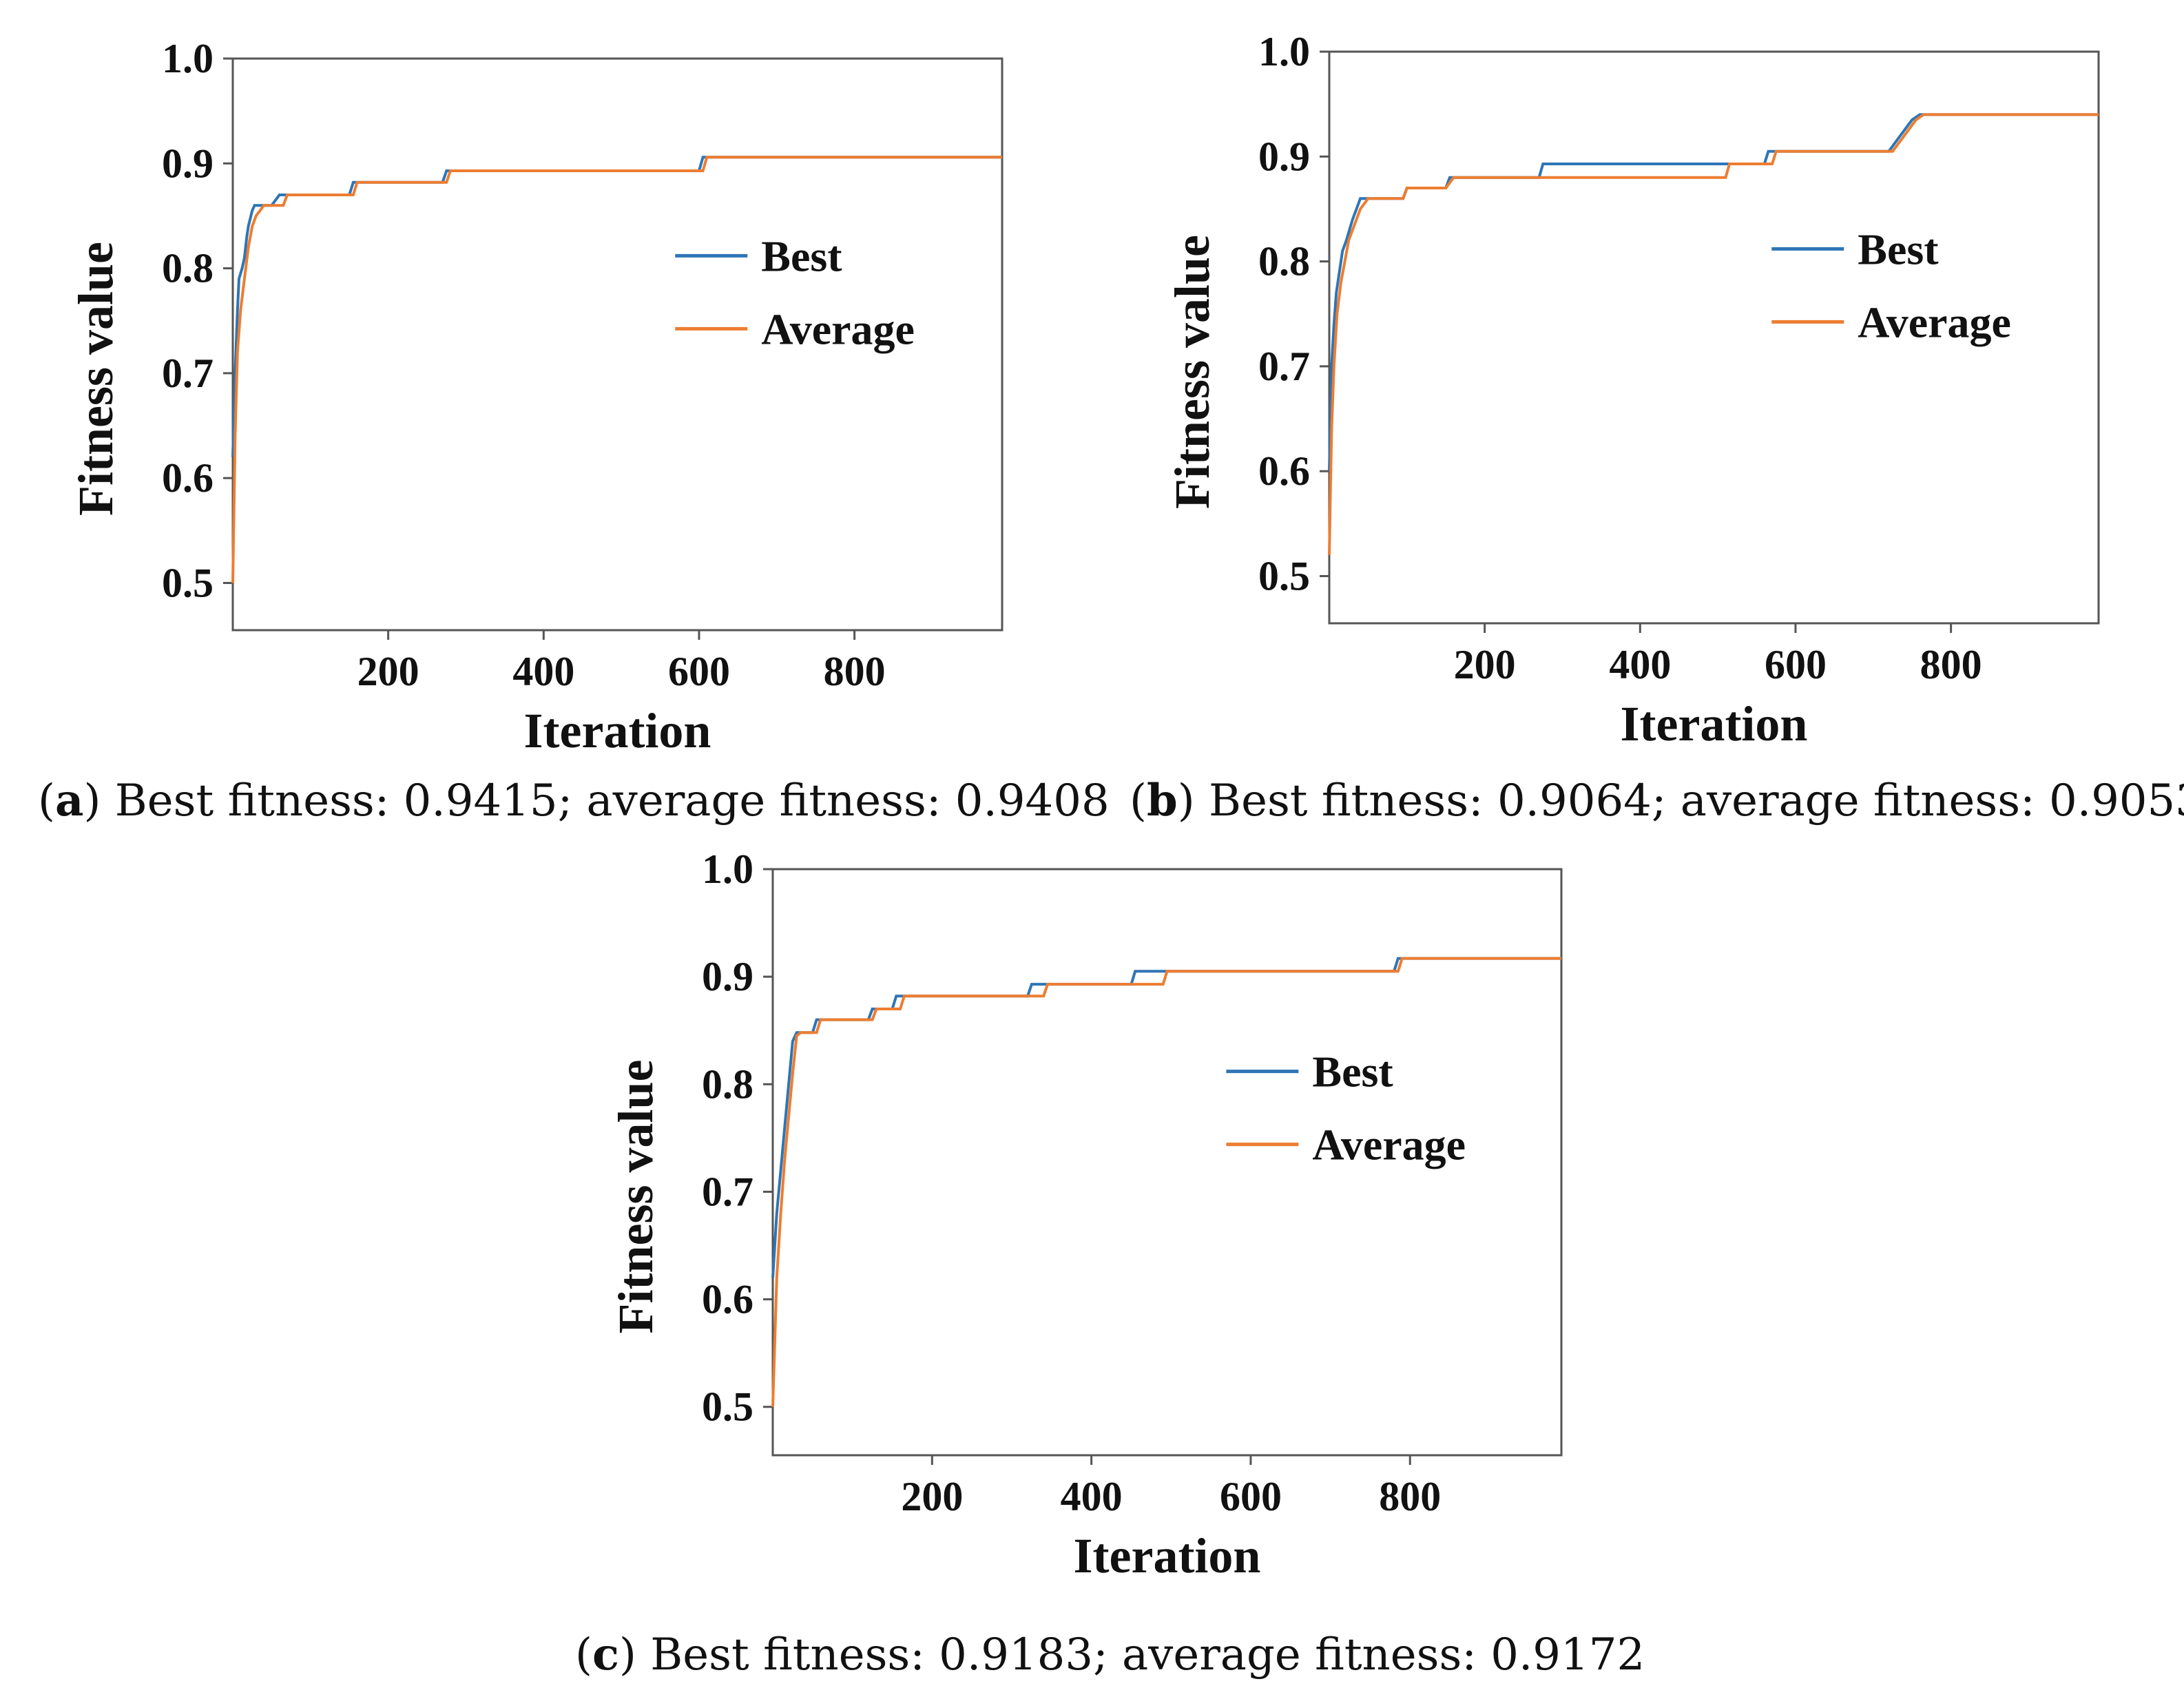  Describe the element at coordinates (1389, 1145) in the screenshot. I see `legend-label-average-c: Average` at that location.